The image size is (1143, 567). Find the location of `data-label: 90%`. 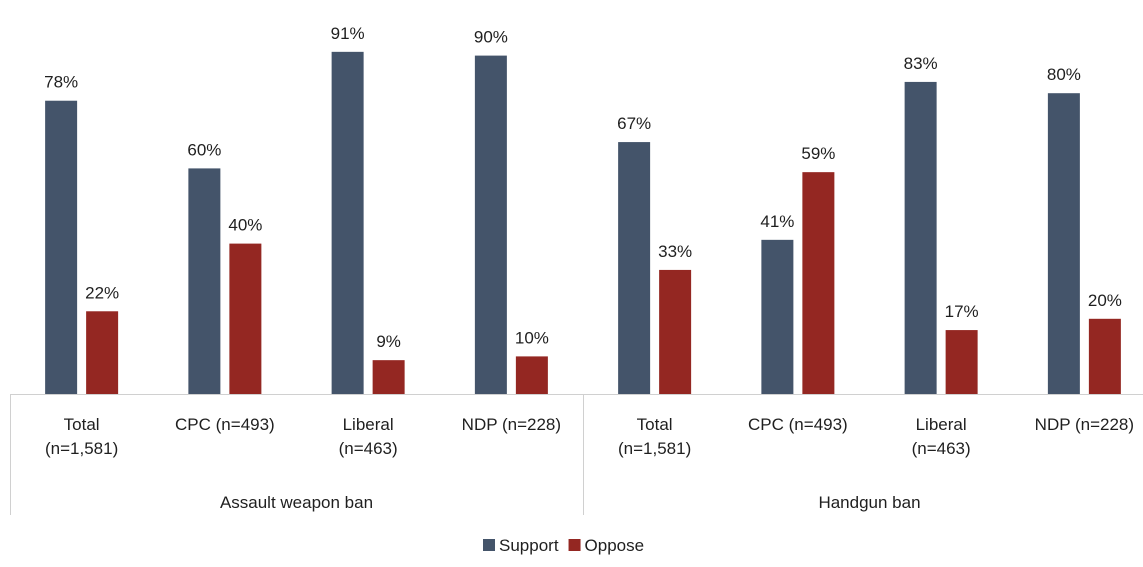

data-label: 90% is located at coordinates (491, 37).